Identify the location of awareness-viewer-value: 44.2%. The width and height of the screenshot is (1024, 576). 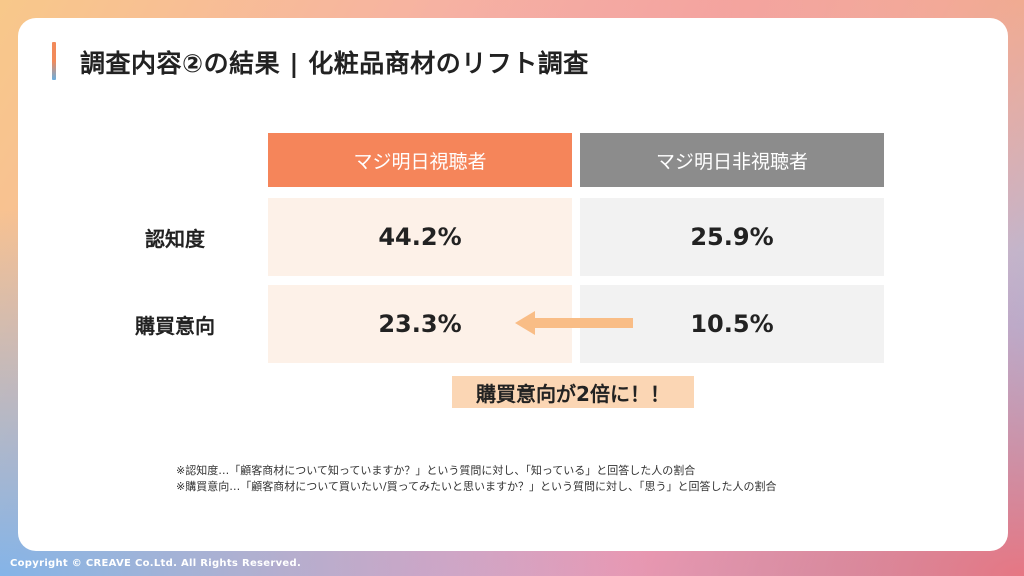
(420, 237).